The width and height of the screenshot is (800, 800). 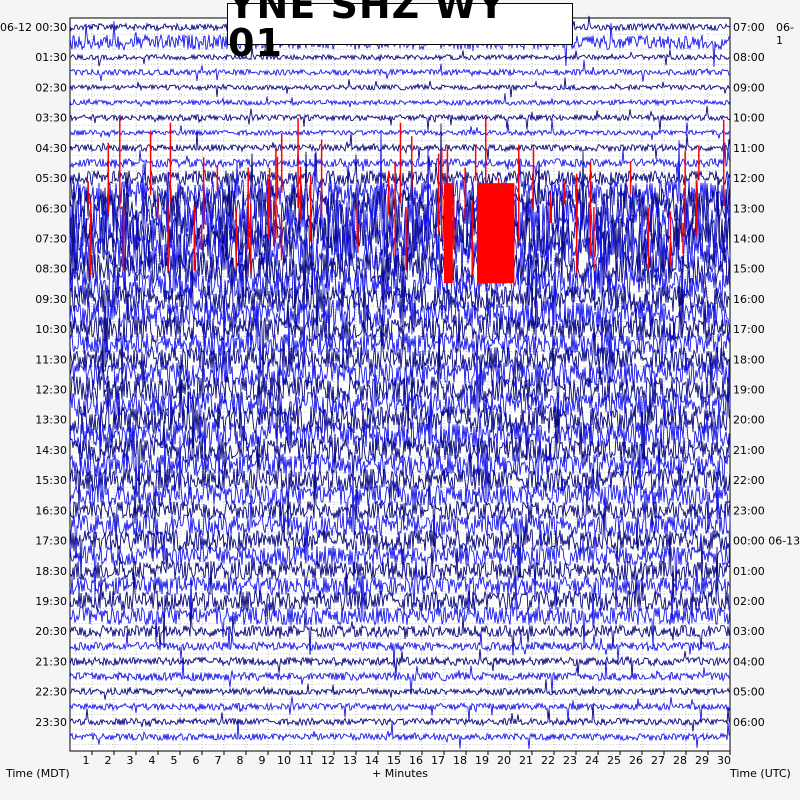 What do you see at coordinates (749, 27) in the screenshot?
I see `right-time-label: 07:00` at bounding box center [749, 27].